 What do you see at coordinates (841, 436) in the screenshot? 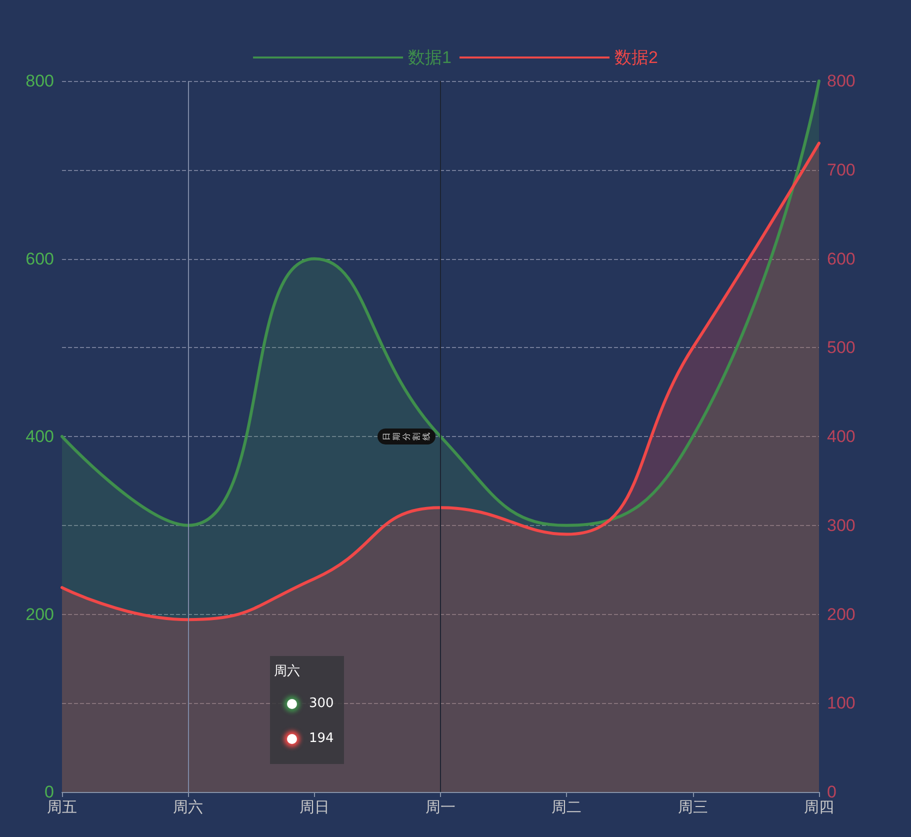
I see `y2-tick-label: 400` at bounding box center [841, 436].